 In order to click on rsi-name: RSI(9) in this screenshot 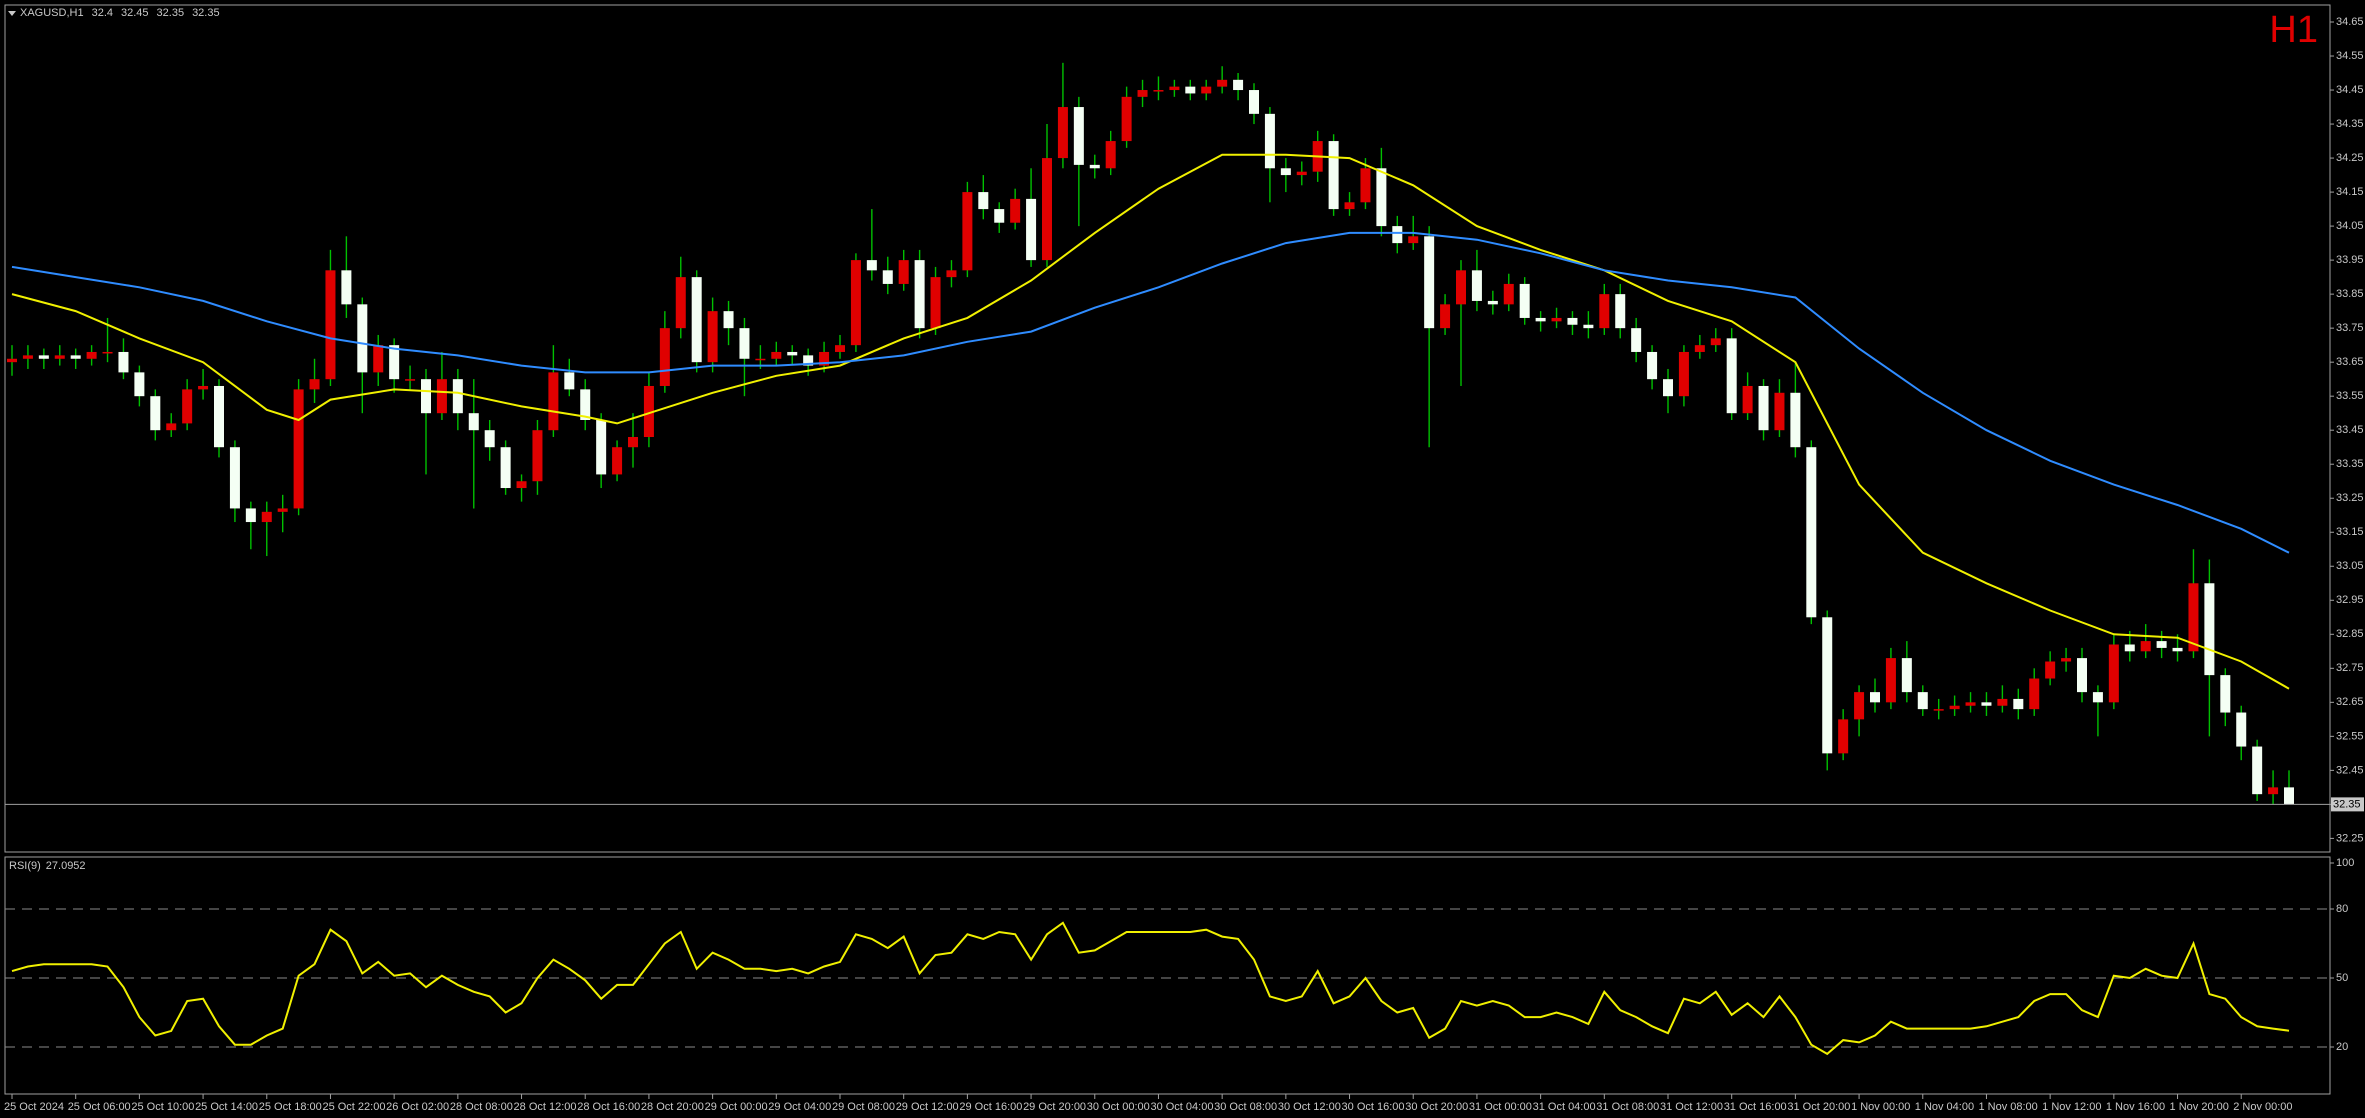, I will do `click(25, 866)`.